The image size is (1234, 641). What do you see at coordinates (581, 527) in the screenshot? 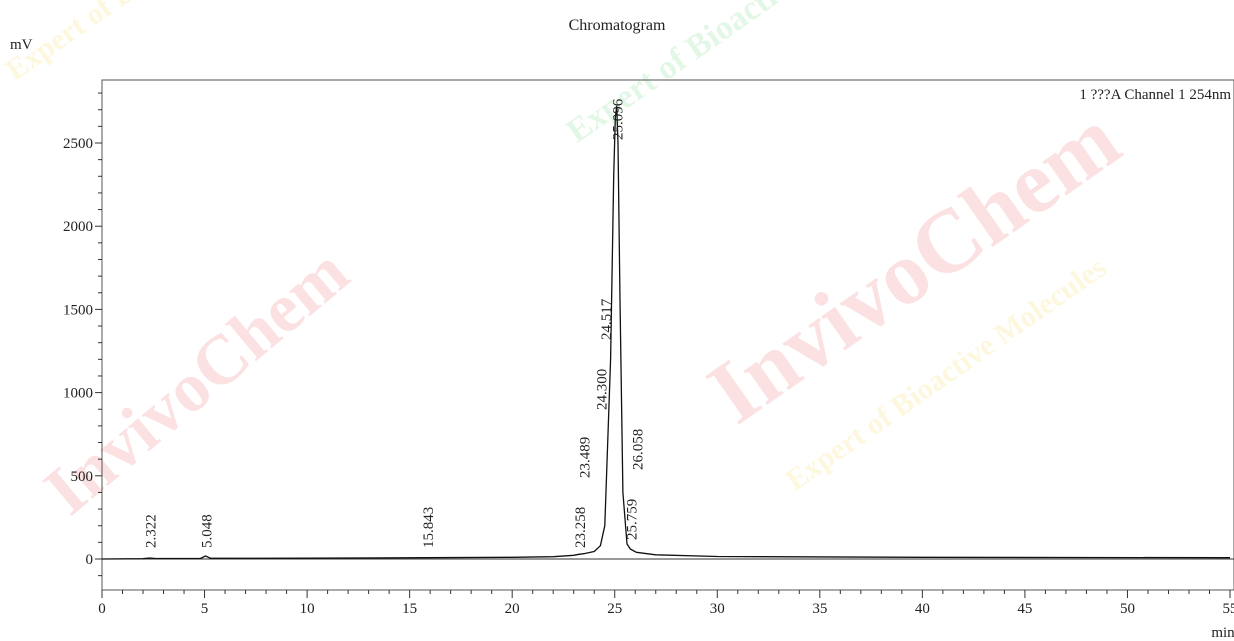
I see `peak-label: 23.258` at bounding box center [581, 527].